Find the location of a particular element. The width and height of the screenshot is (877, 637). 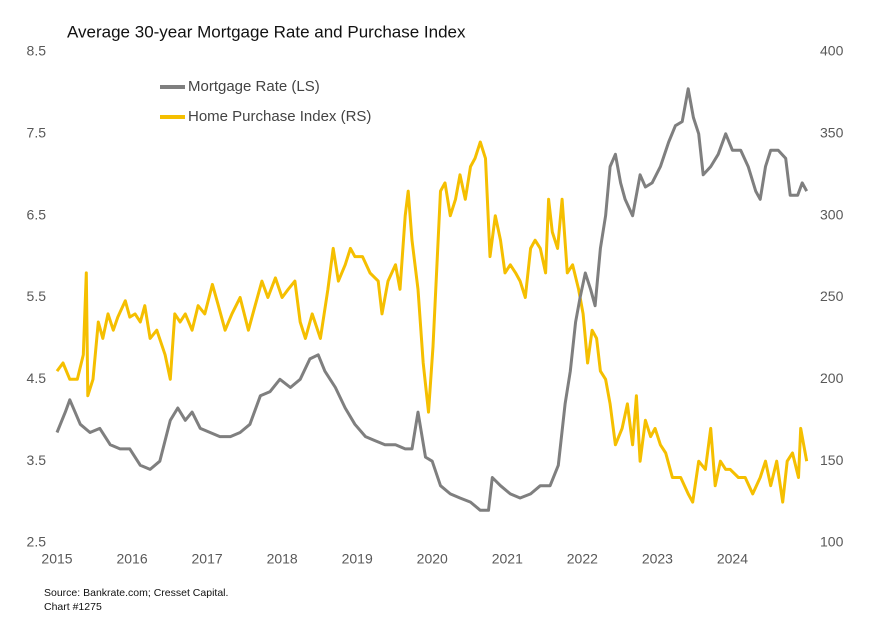

y-tick-label: 2.5 is located at coordinates (37, 542).